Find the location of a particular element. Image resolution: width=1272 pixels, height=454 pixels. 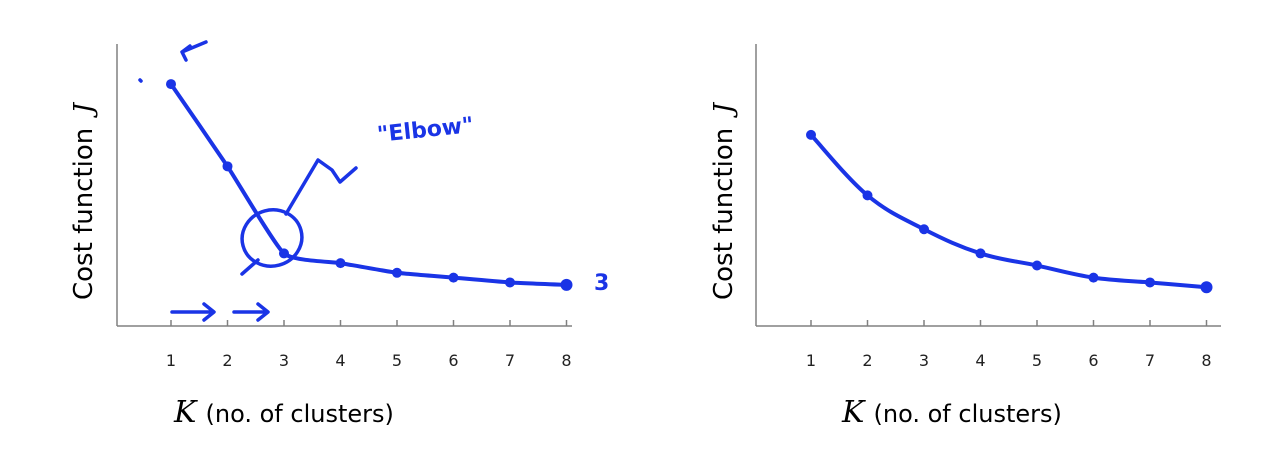

elbow-annotation-text: "Elbow" is located at coordinates (425, 130).